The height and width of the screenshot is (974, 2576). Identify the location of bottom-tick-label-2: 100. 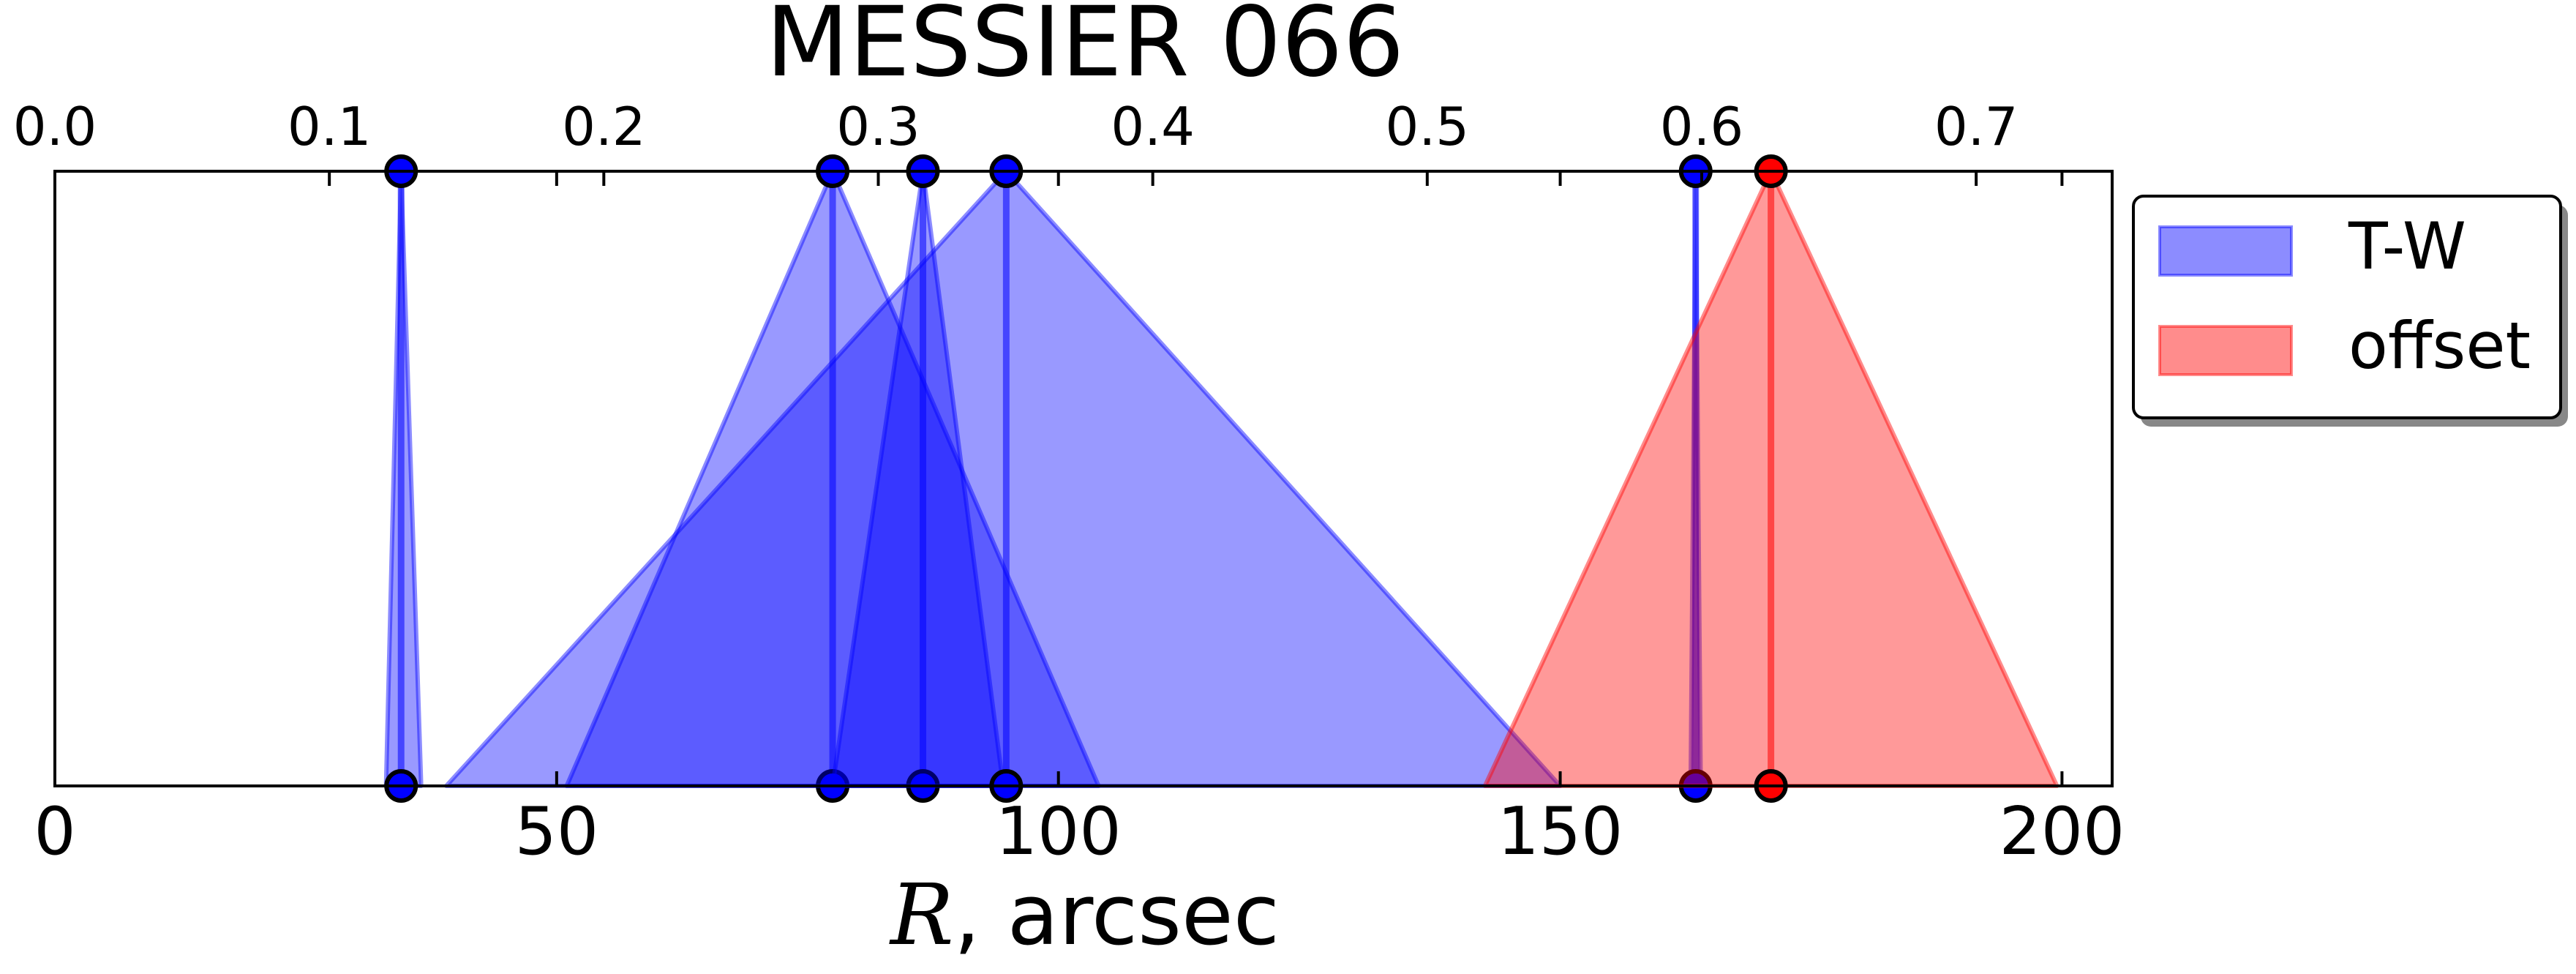
(1059, 831).